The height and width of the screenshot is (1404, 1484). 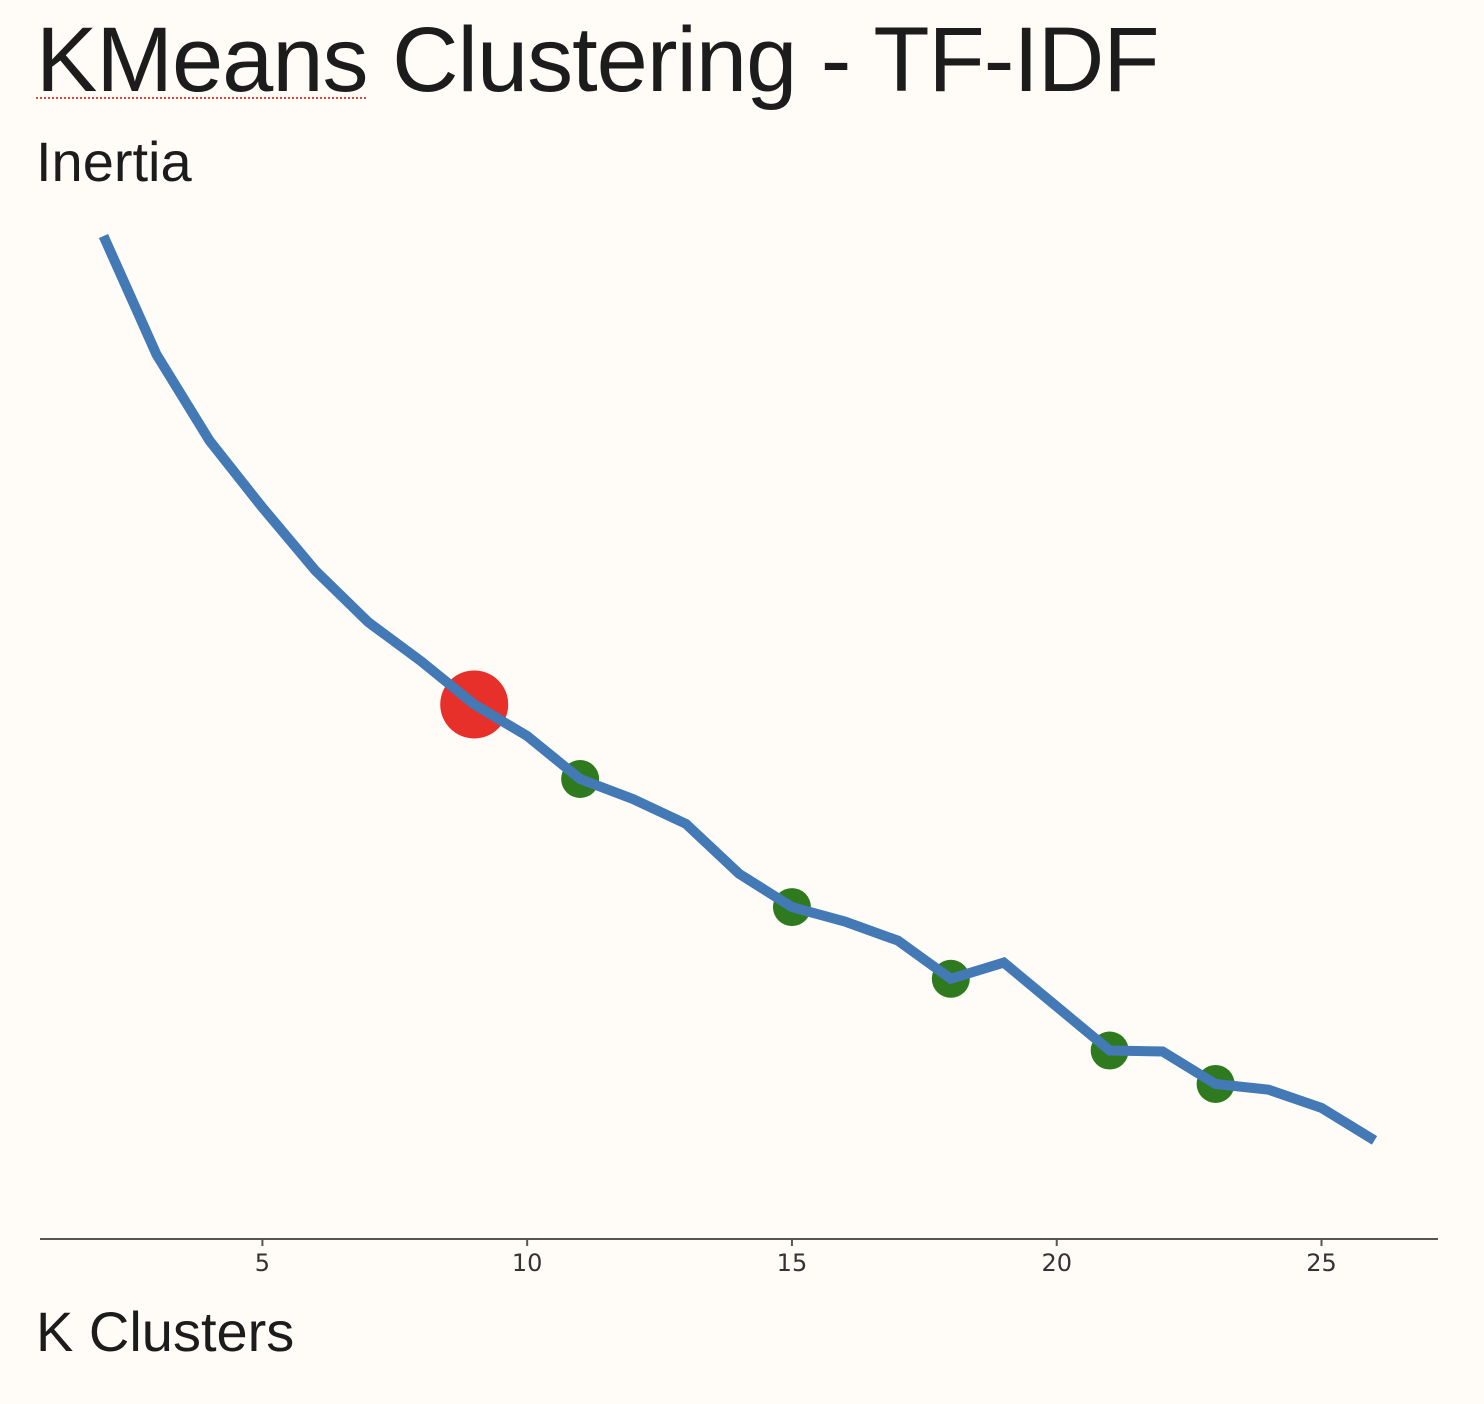 I want to click on x-tick-label: 20, so click(x=1056, y=1263).